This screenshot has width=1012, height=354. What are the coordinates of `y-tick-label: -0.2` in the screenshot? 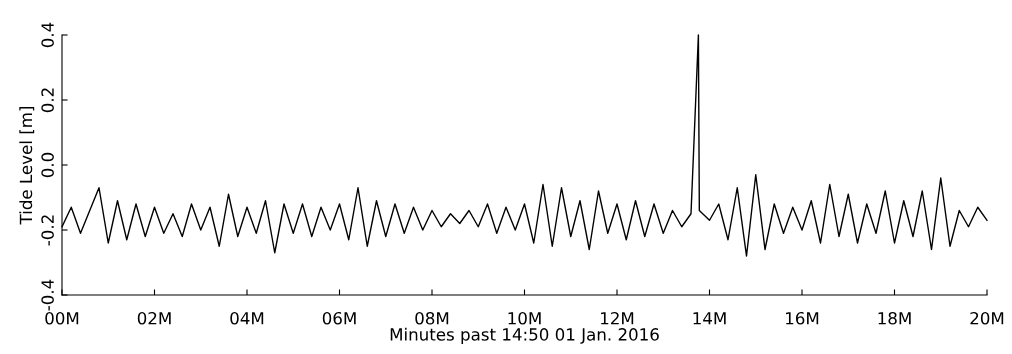 It's located at (47, 230).